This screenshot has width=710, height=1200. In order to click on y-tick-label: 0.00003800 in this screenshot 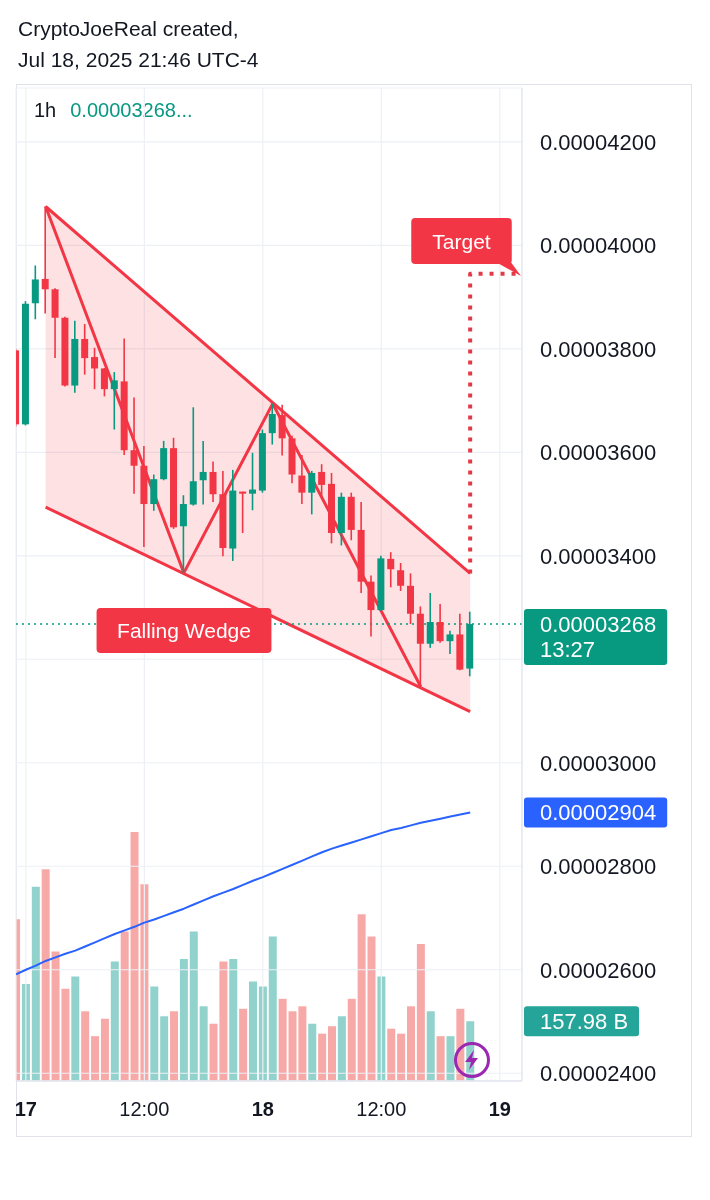, I will do `click(598, 349)`.